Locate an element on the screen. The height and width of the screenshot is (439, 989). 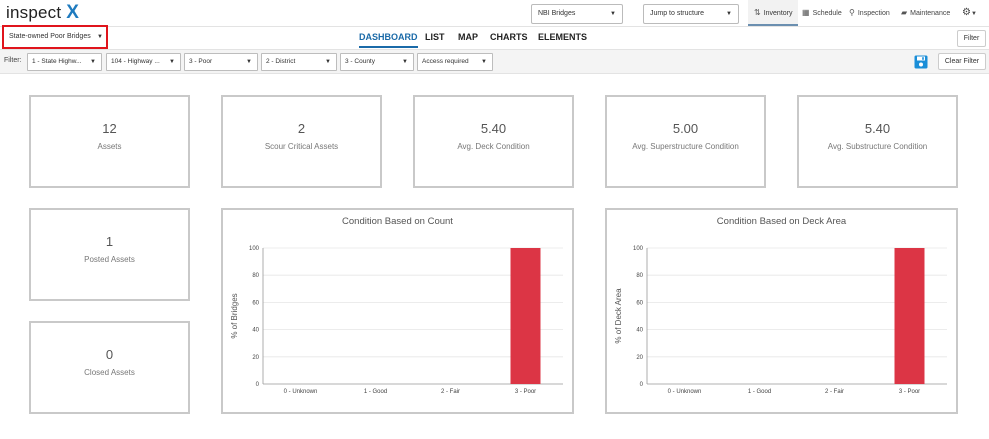
filter-access-select: Access required ▼ is located at coordinates (455, 62).